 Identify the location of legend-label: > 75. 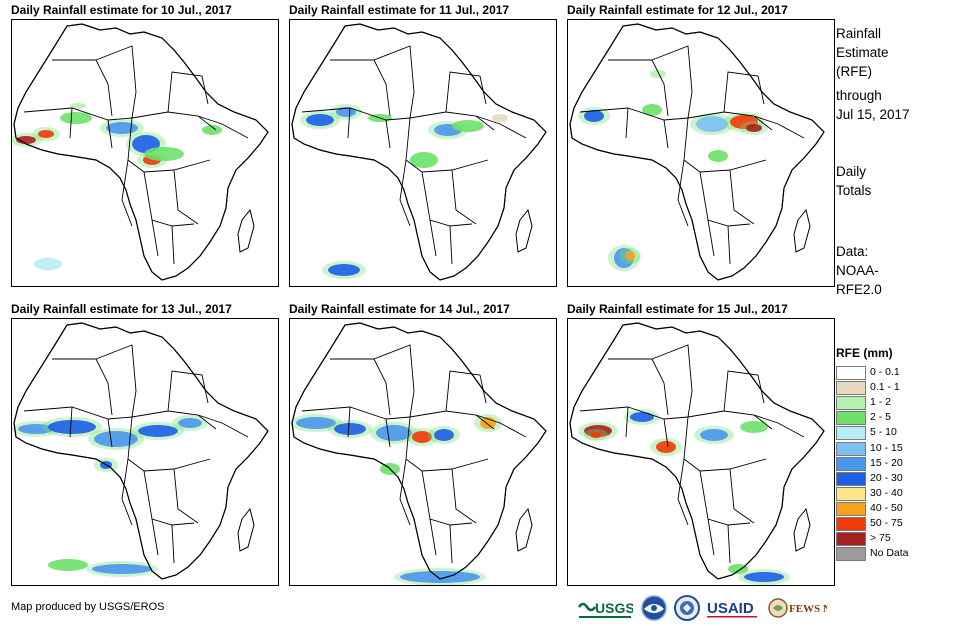
(880, 538).